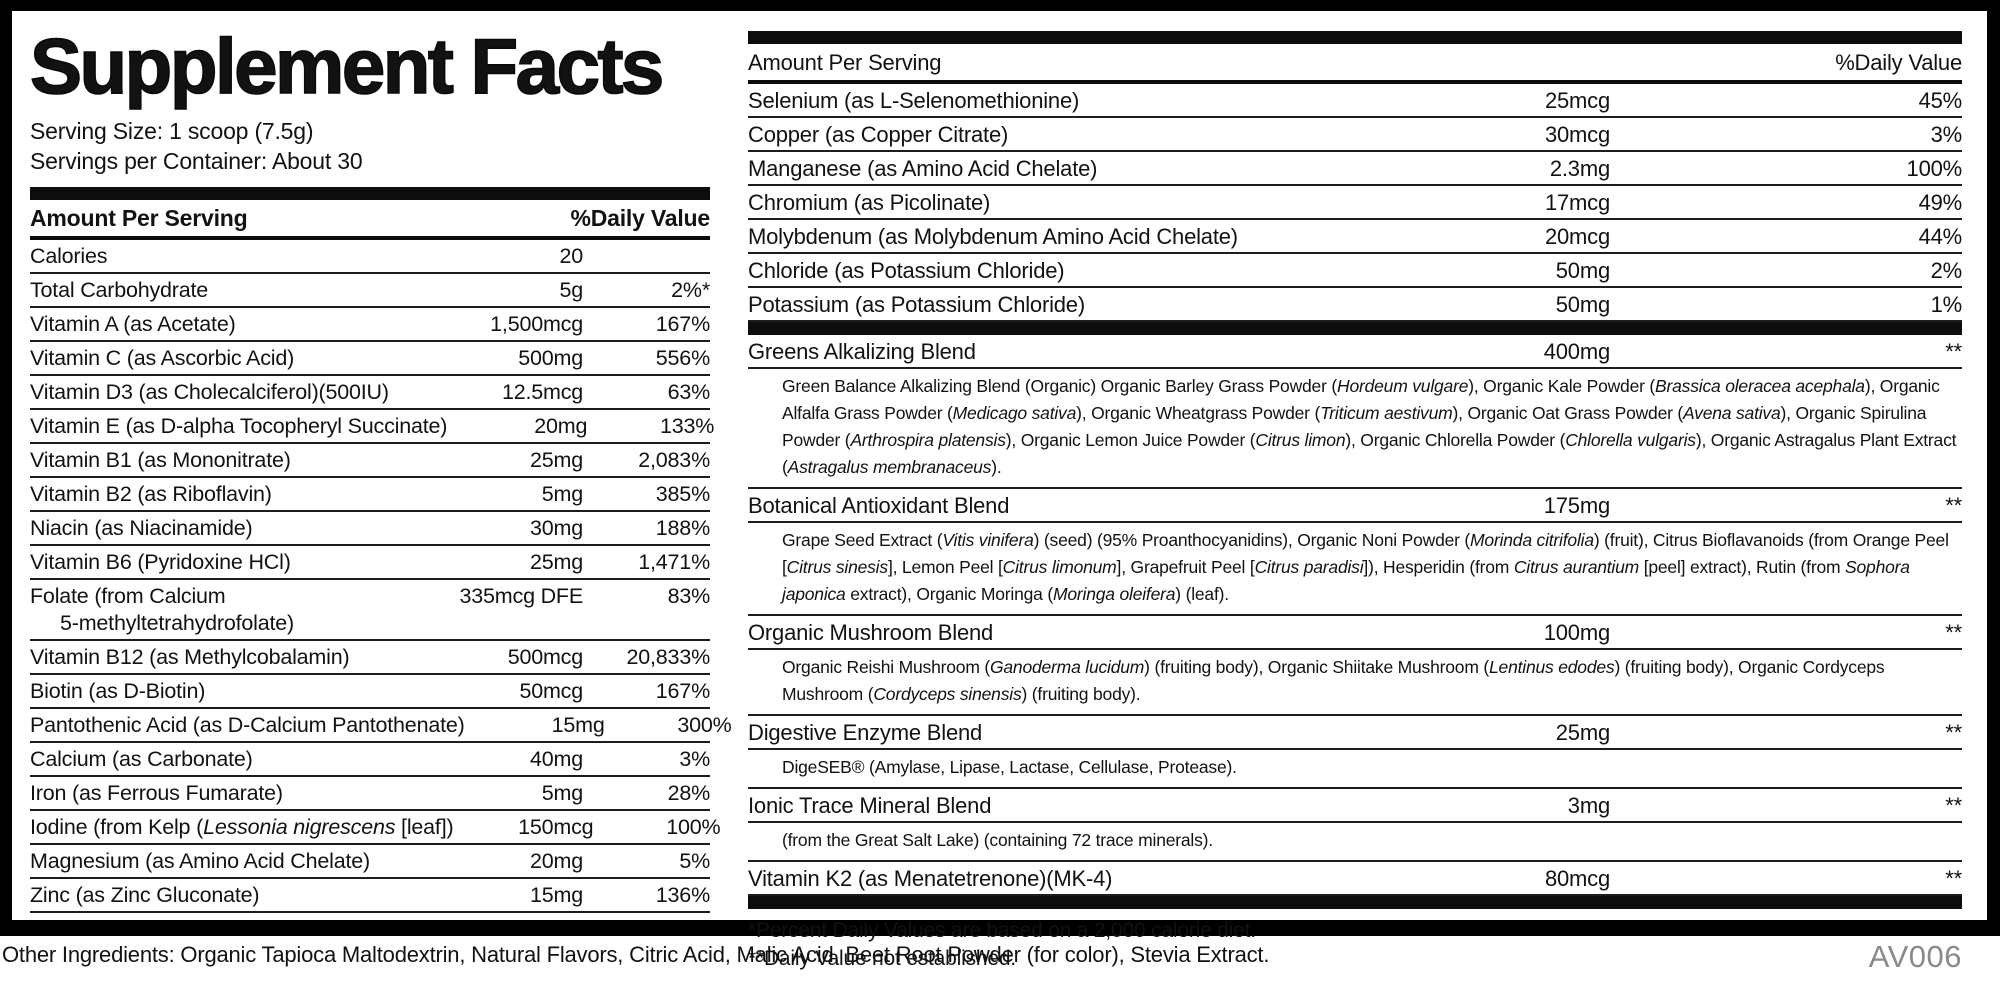 The height and width of the screenshot is (982, 2000). I want to click on table-row: Vitamin B2 (as Riboflavin) 5mg 385%, so click(370, 495).